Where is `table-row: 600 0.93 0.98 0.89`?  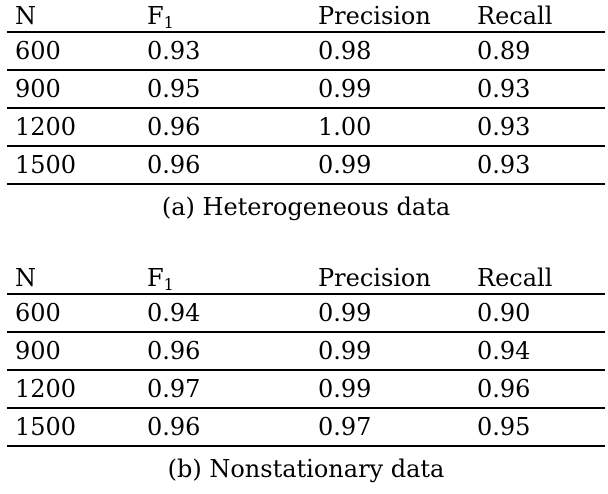 table-row: 600 0.93 0.98 0.89 is located at coordinates (306, 51).